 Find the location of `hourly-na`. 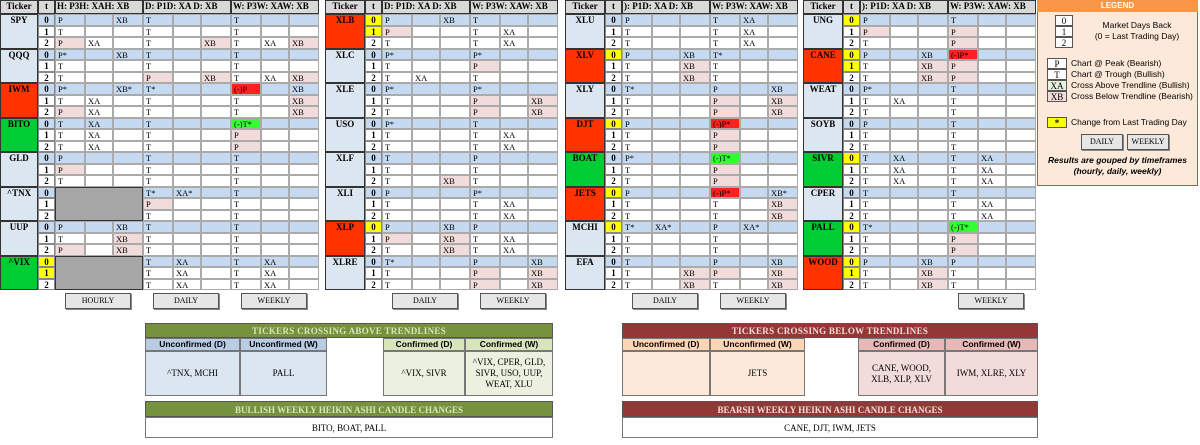

hourly-na is located at coordinates (99, 203).